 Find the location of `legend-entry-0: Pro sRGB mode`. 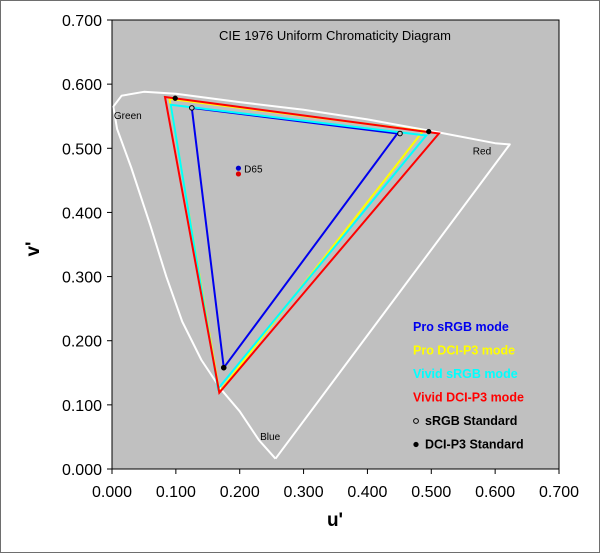

legend-entry-0: Pro sRGB mode is located at coordinates (461, 327).